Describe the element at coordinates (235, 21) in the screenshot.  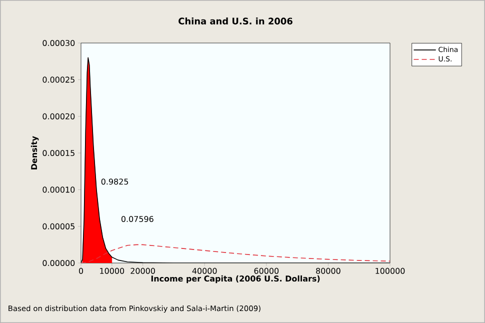
I see `chart-title: China and U.S. in 2006` at that location.